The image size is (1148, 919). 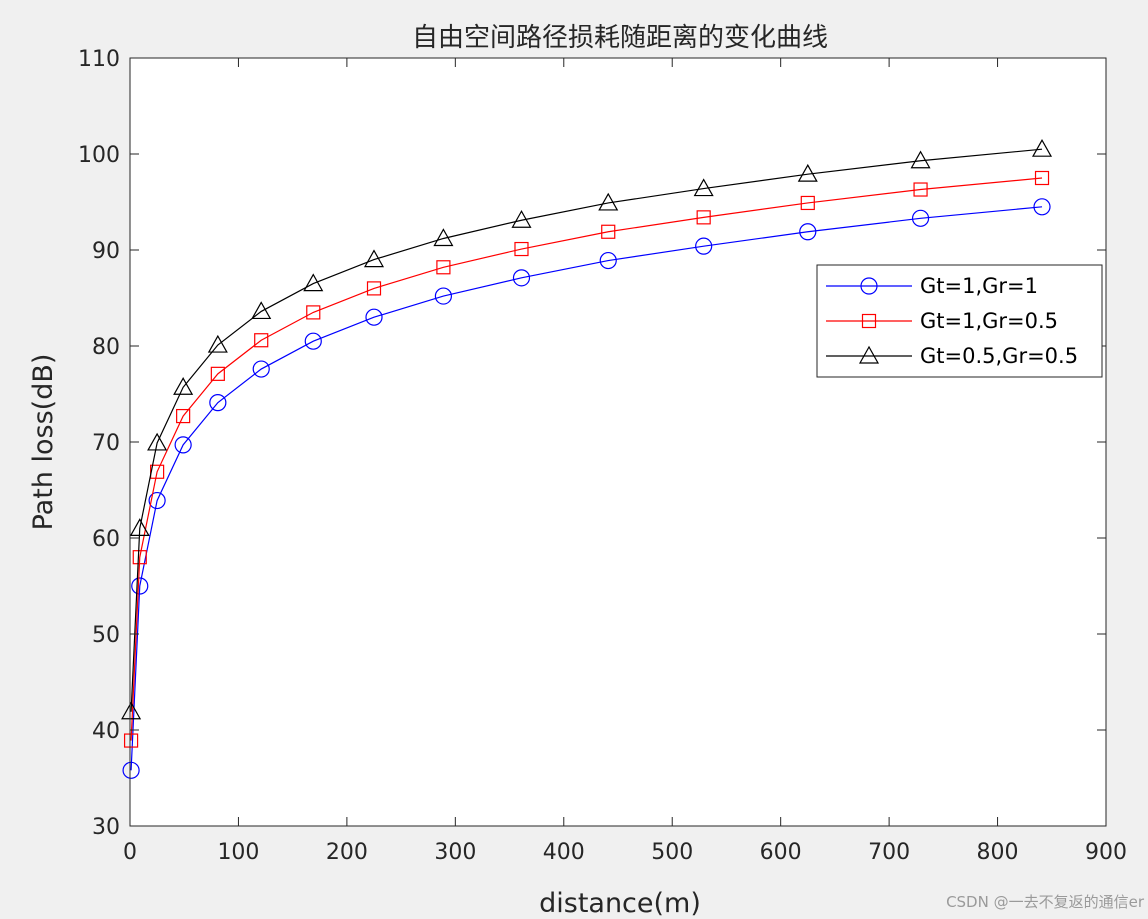 I want to click on legend-item-3: Gt=0.5,Gr=0.5, so click(x=952, y=356).